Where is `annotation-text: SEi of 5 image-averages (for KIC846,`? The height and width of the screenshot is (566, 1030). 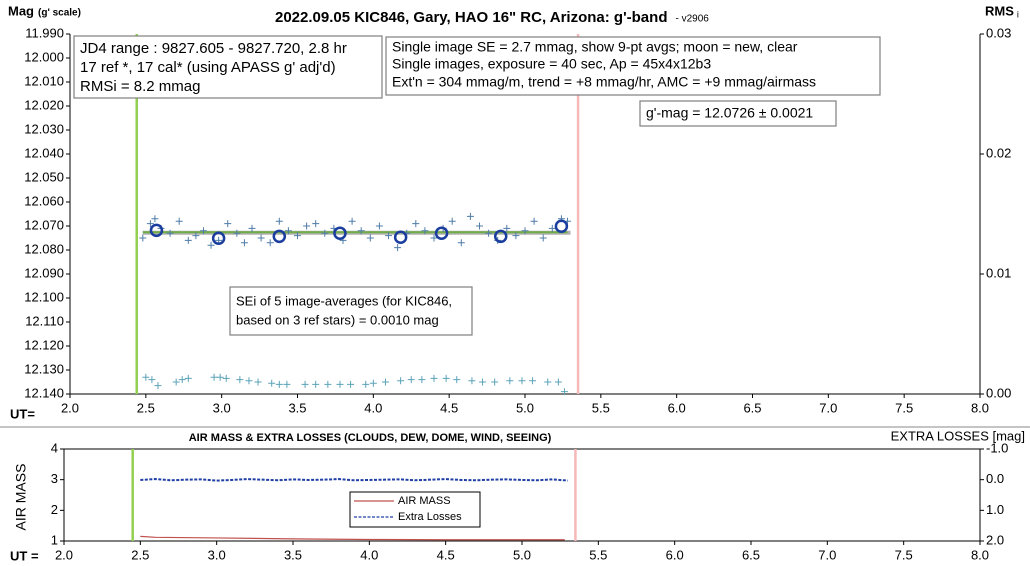
annotation-text: SEi of 5 image-averages (for KIC846, is located at coordinates (344, 300).